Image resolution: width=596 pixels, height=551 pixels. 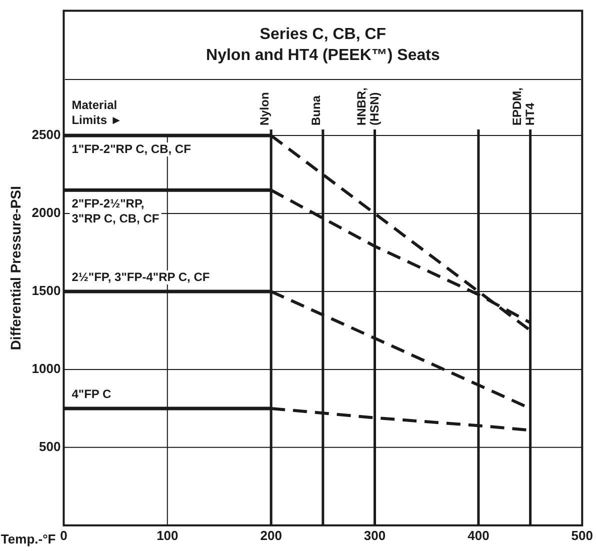 I want to click on x-axis-title: Temp.-°F, so click(x=28, y=538).